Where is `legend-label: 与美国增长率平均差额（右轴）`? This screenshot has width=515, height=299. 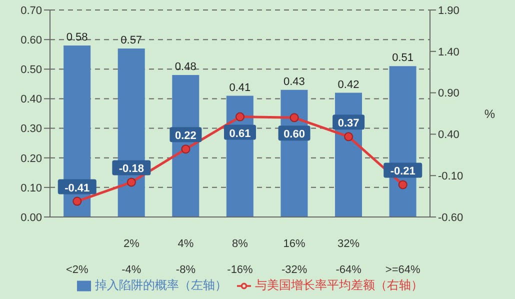 legend-label: 与美国增长率平均差额（右轴） is located at coordinates (339, 285).